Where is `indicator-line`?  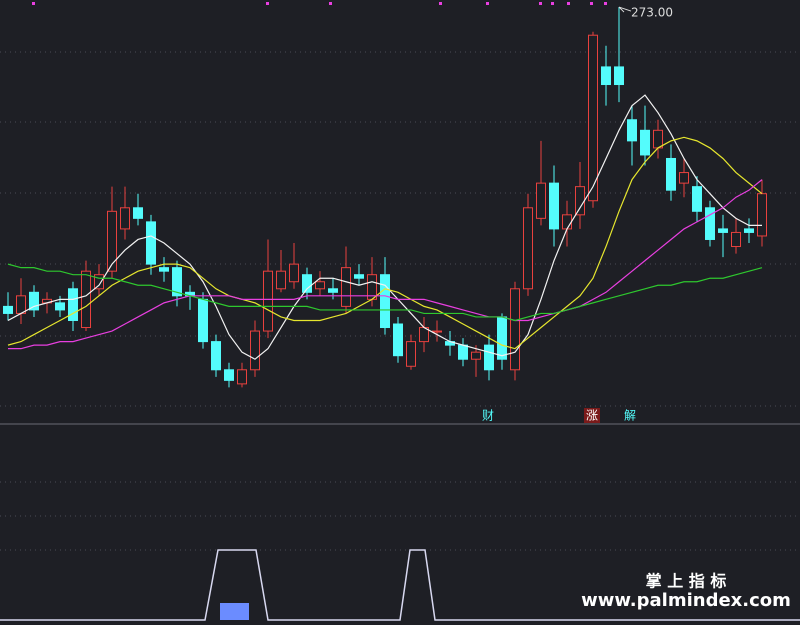
indicator-line is located at coordinates (400, 585).